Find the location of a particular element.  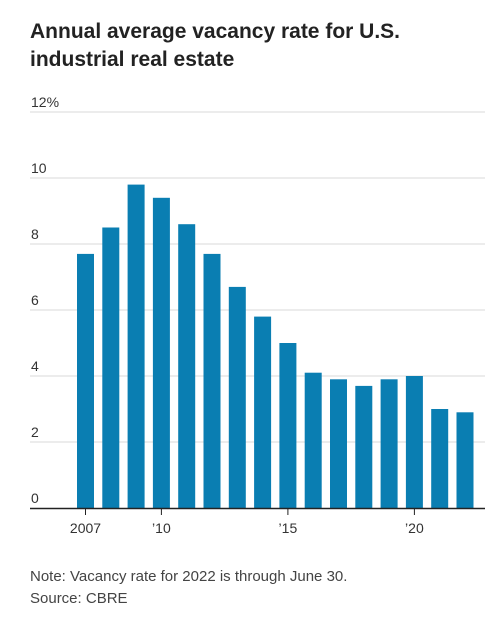

bar-2013 is located at coordinates (237, 397).